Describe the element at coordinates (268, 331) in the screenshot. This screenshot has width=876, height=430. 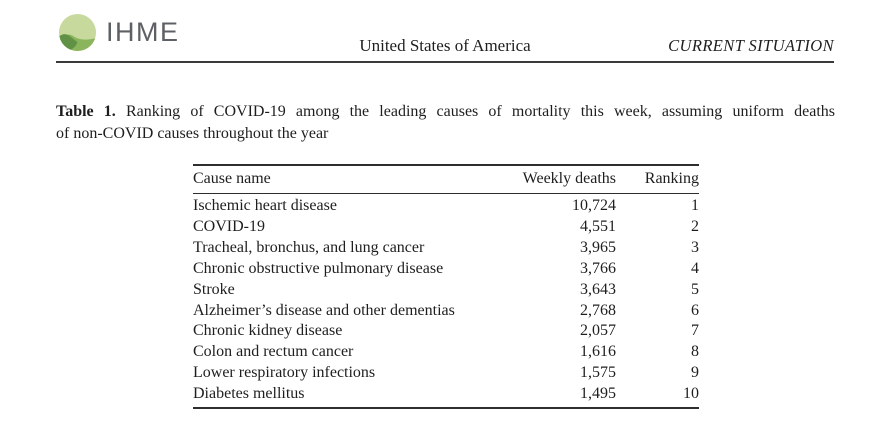
I see `cause-cell: Chronic kidney disease` at that location.